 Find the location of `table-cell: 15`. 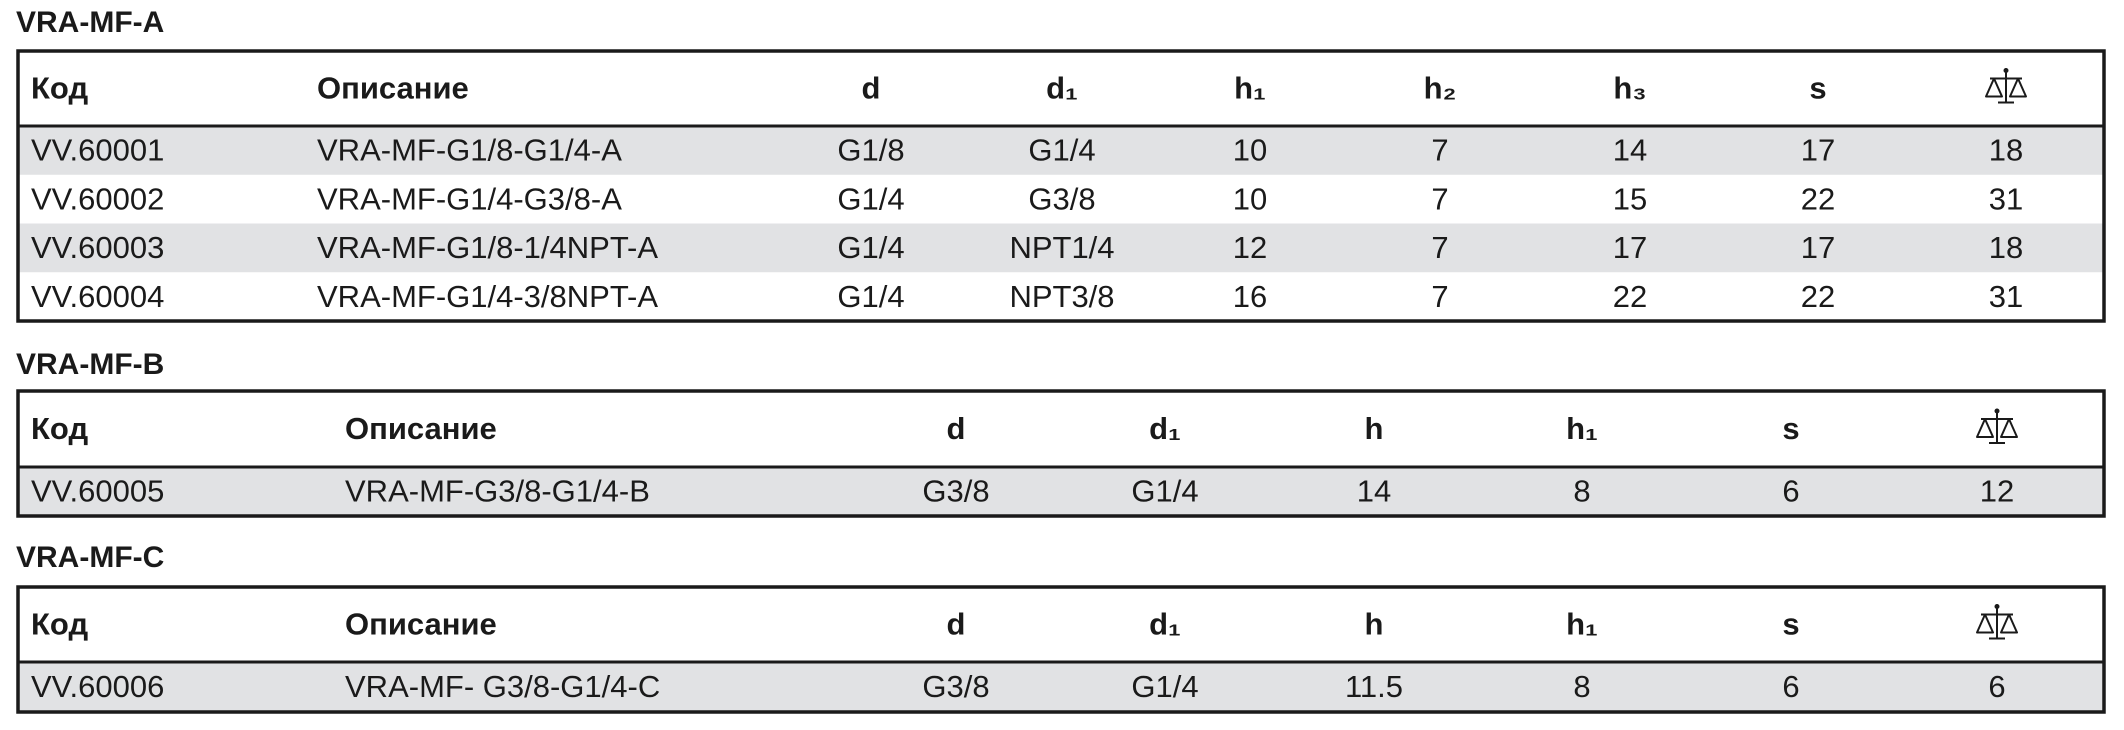

table-cell: 15 is located at coordinates (1630, 198).